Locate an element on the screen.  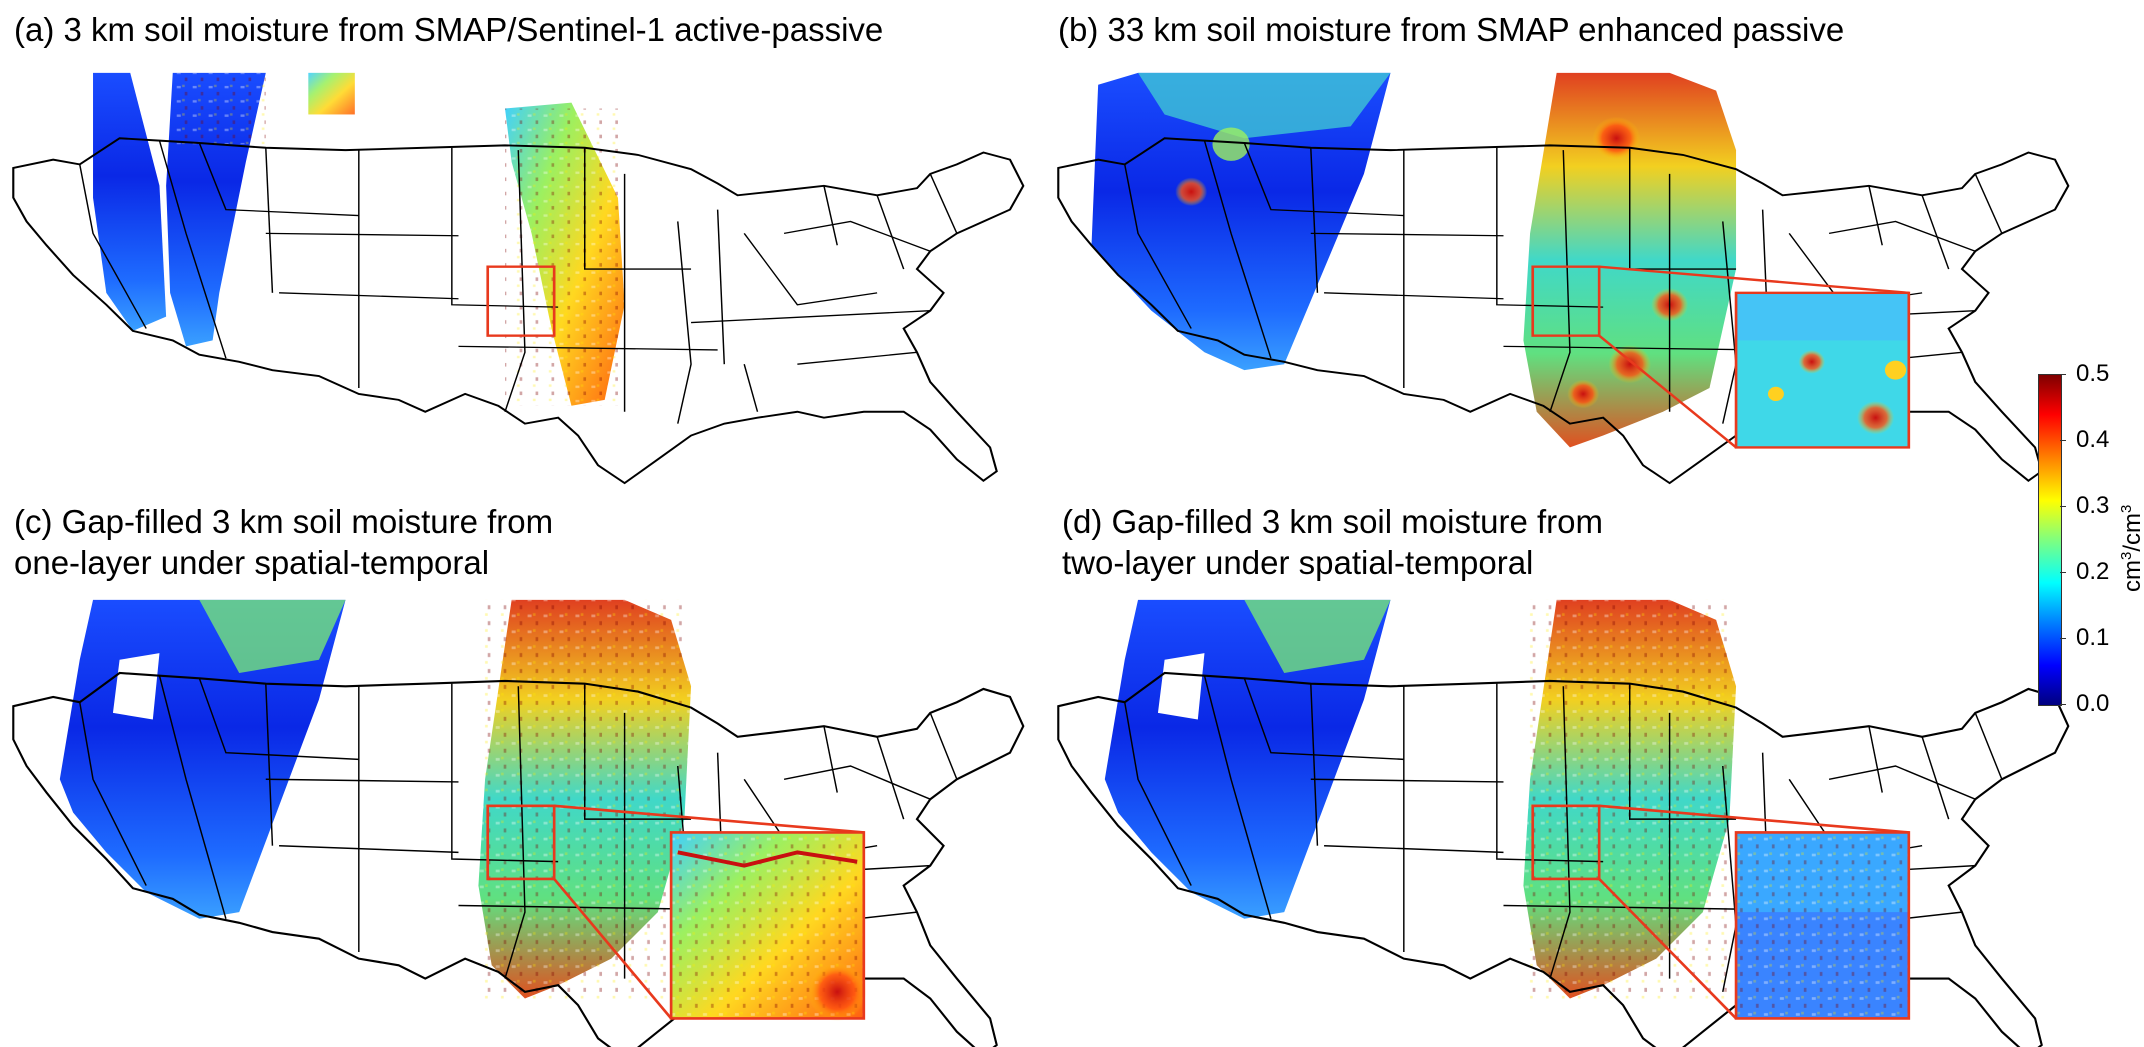
panel-a-highlight-box is located at coordinates (521, 301).